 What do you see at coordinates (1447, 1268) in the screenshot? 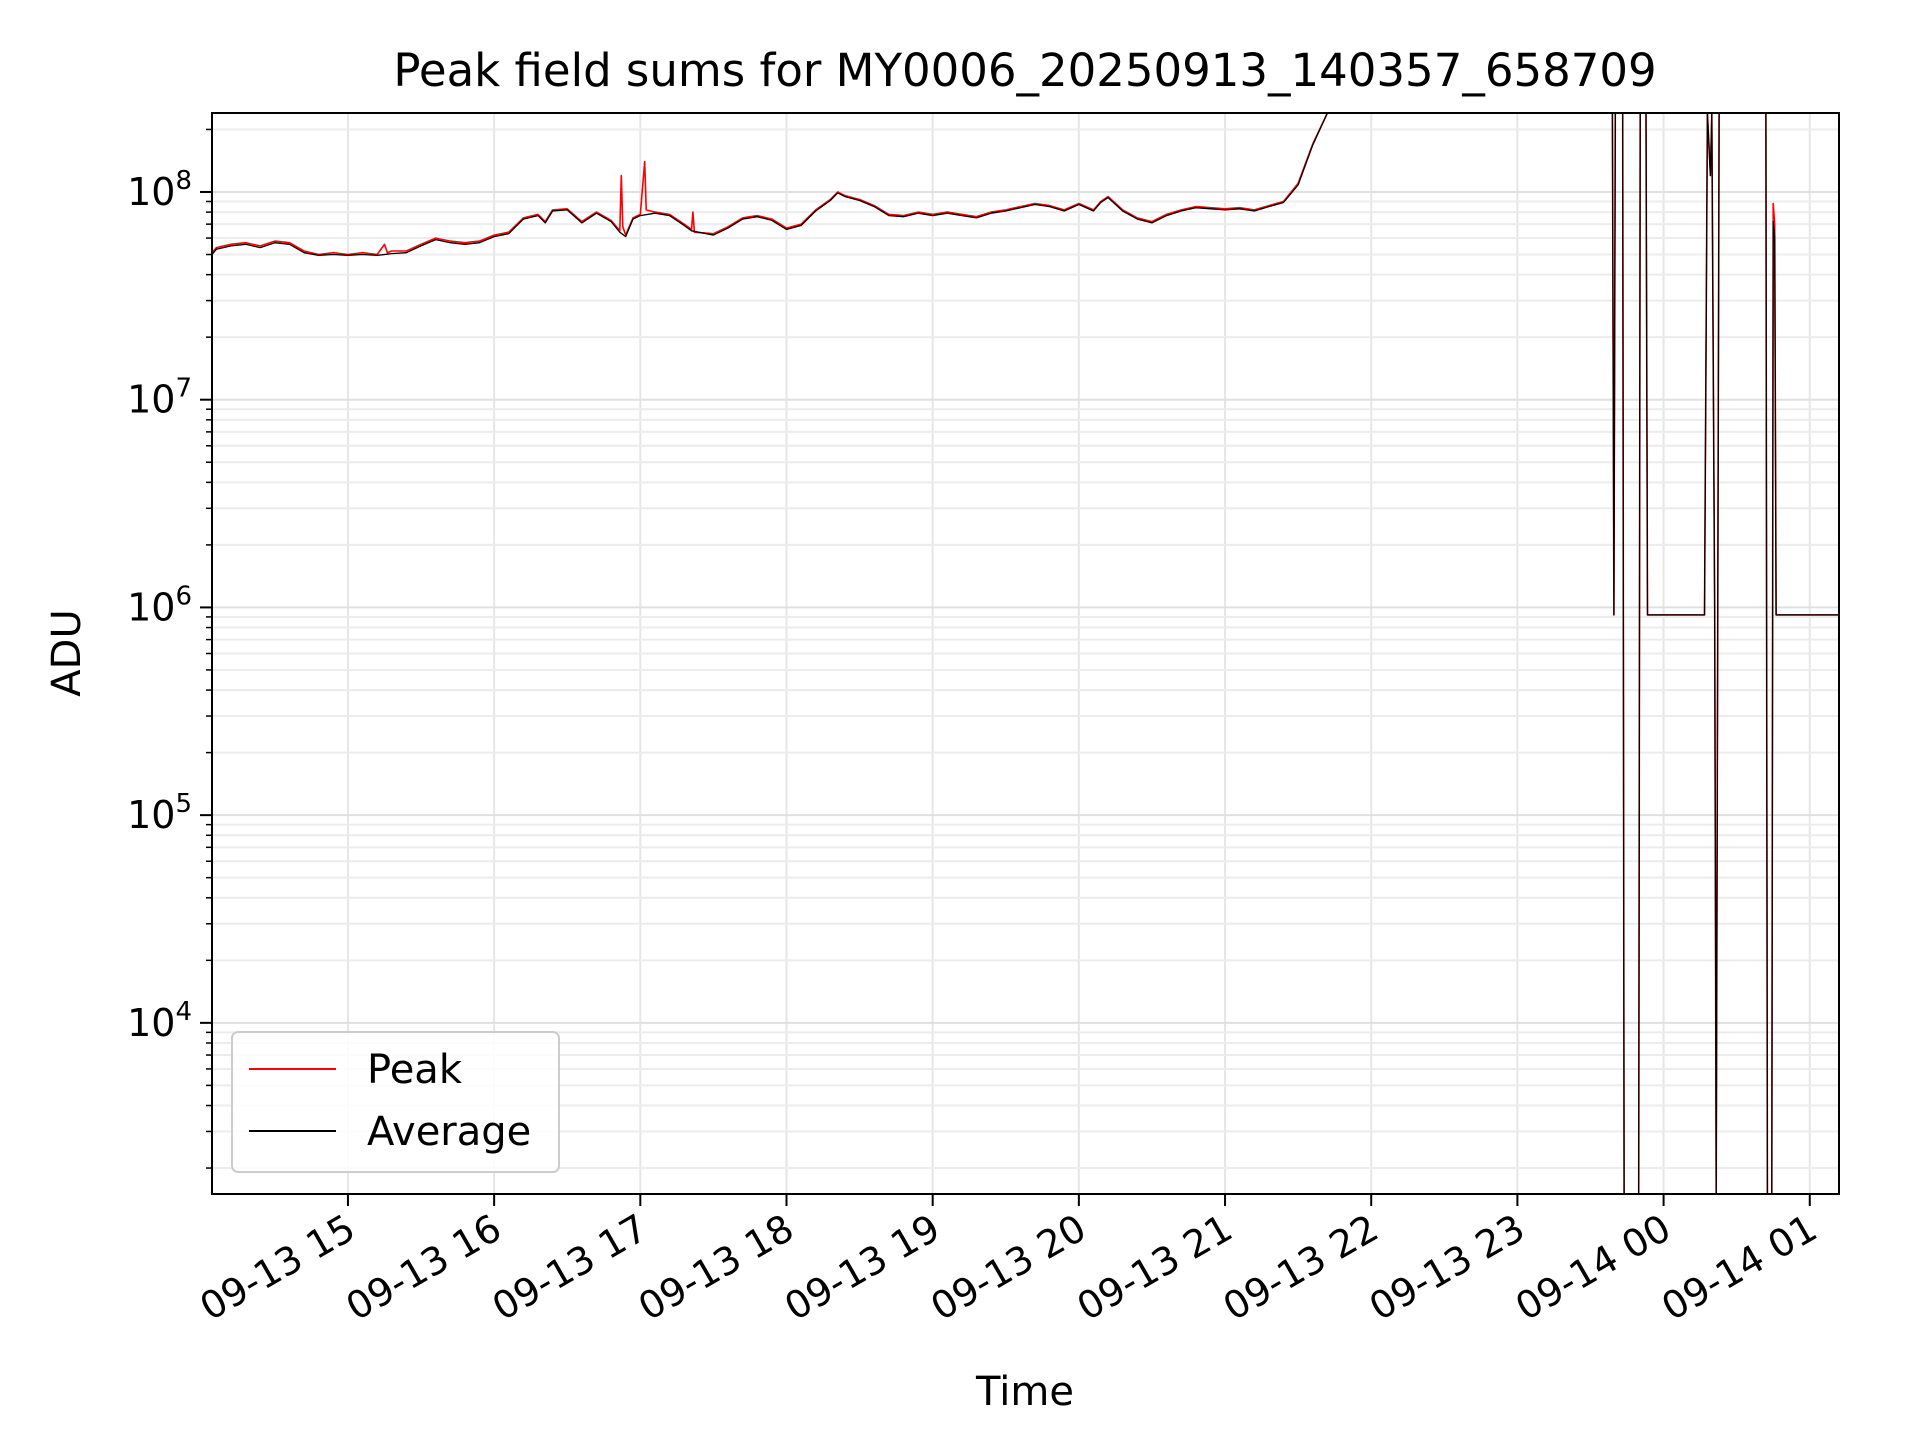
I see `x-tick-label: 09-13 23` at bounding box center [1447, 1268].